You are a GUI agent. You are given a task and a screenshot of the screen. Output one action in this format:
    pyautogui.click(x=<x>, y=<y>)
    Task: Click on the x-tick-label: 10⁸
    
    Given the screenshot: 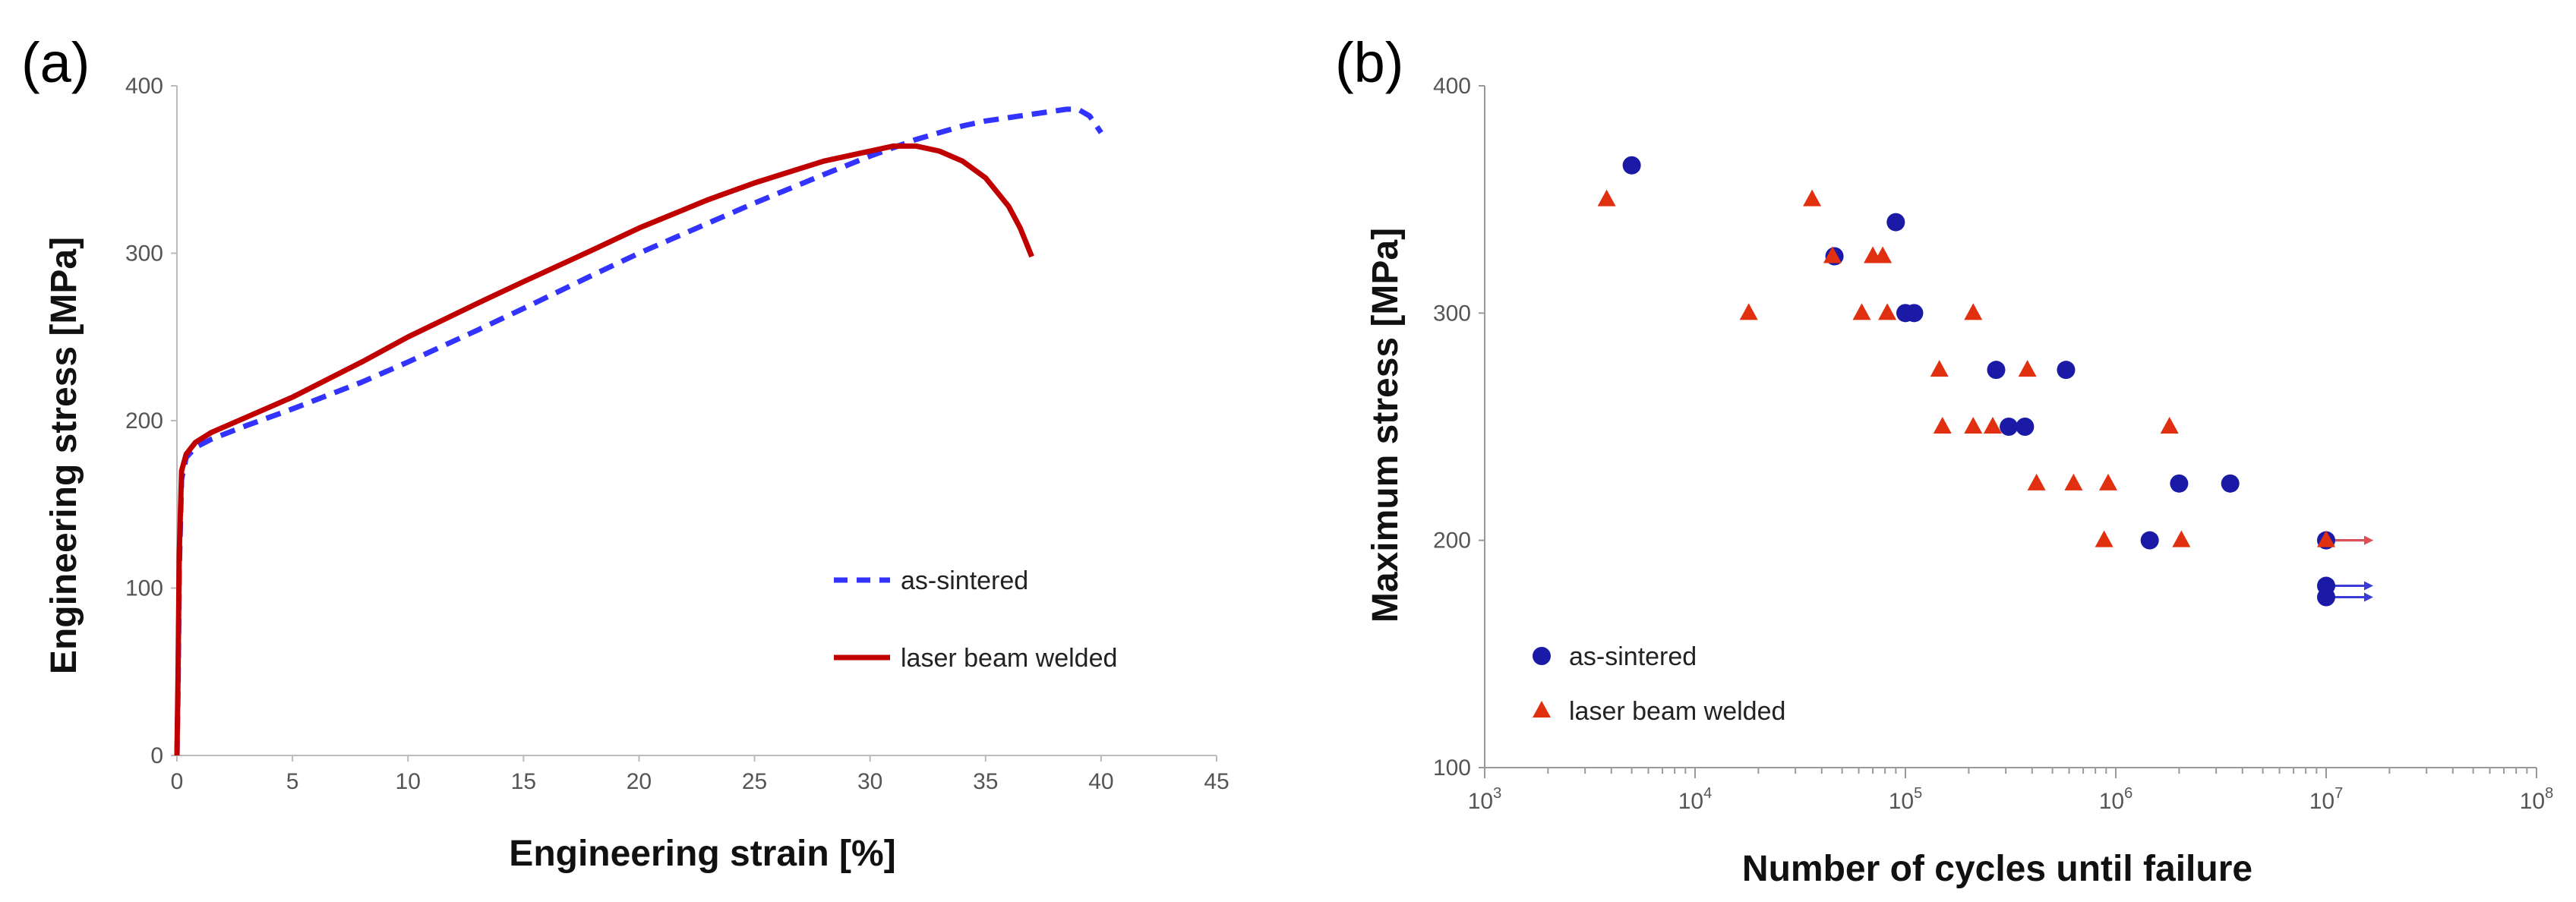 What is the action you would take?
    pyautogui.click(x=2537, y=799)
    